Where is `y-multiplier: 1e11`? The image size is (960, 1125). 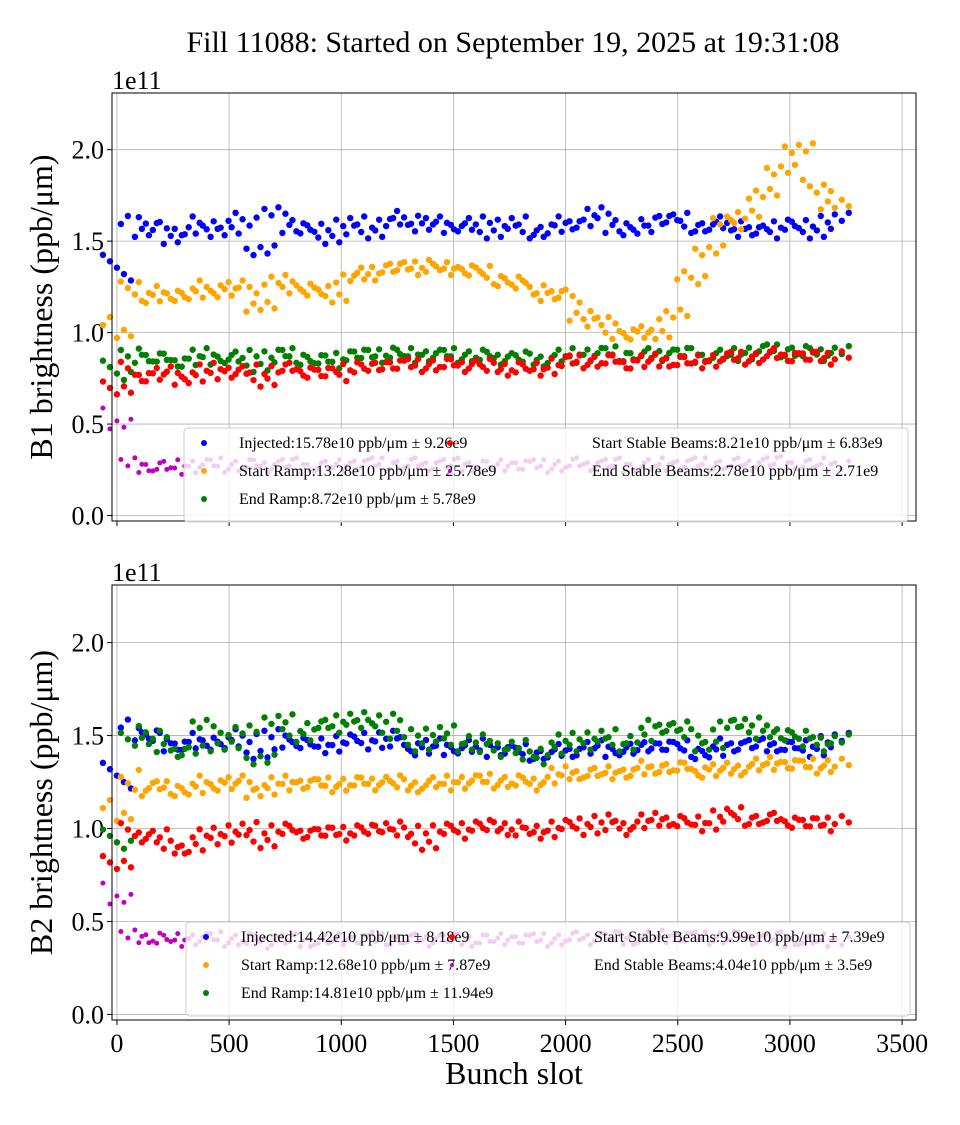 y-multiplier: 1e11 is located at coordinates (137, 80).